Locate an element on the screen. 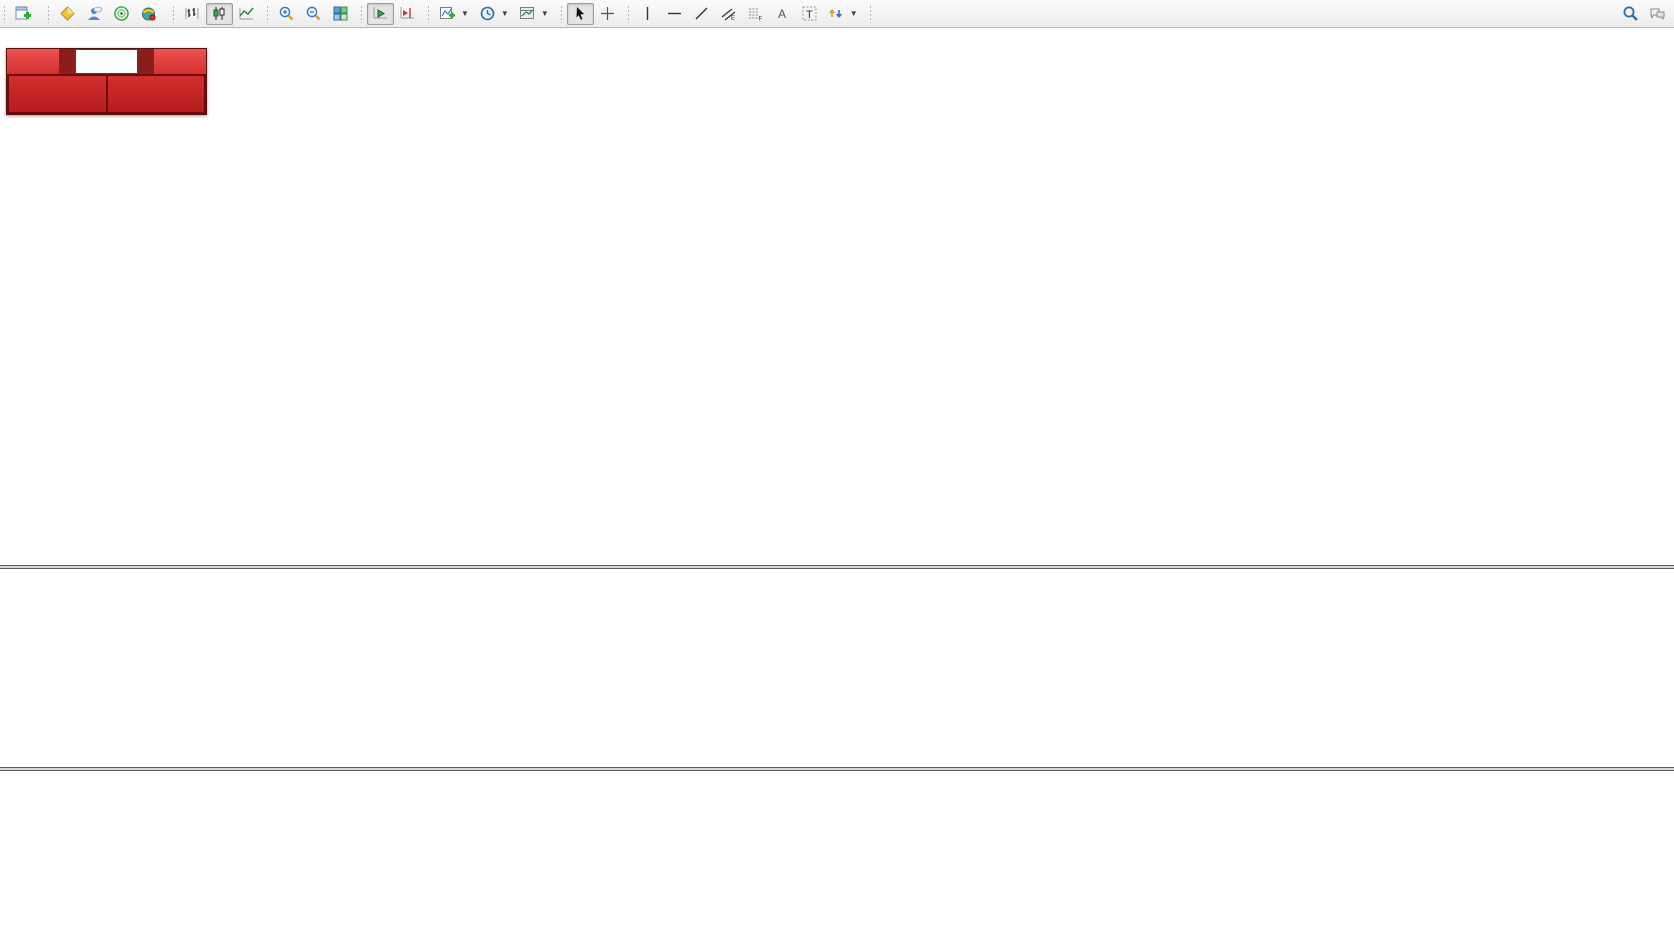  svg-text: F is located at coordinates (760, 20).